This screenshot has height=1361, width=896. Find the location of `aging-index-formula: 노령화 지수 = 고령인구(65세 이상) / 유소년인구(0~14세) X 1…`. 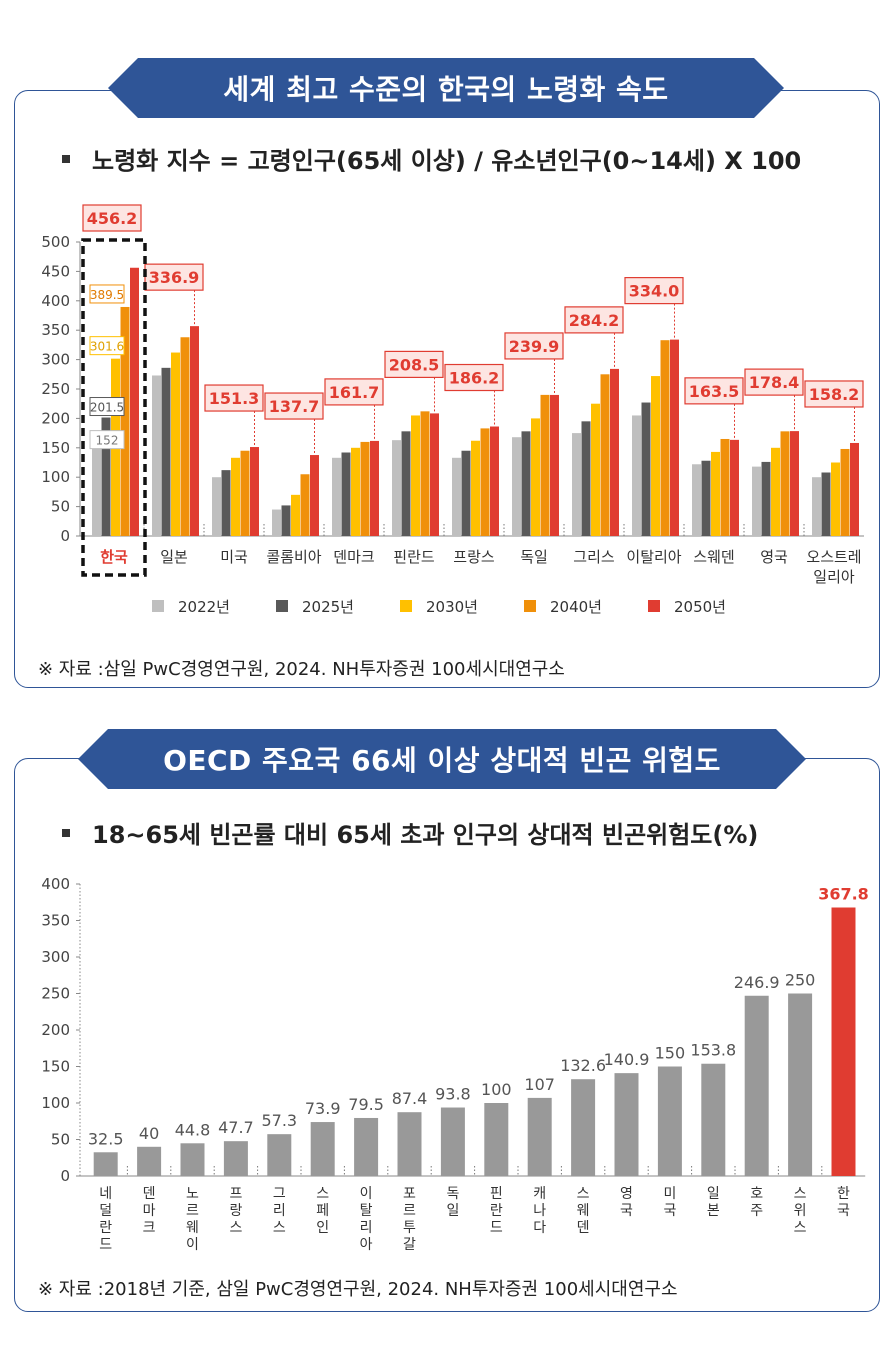

aging-index-formula: 노령화 지수 = 고령인구(65세 이상) / 유소년인구(0~14세) X 1… is located at coordinates (447, 161).